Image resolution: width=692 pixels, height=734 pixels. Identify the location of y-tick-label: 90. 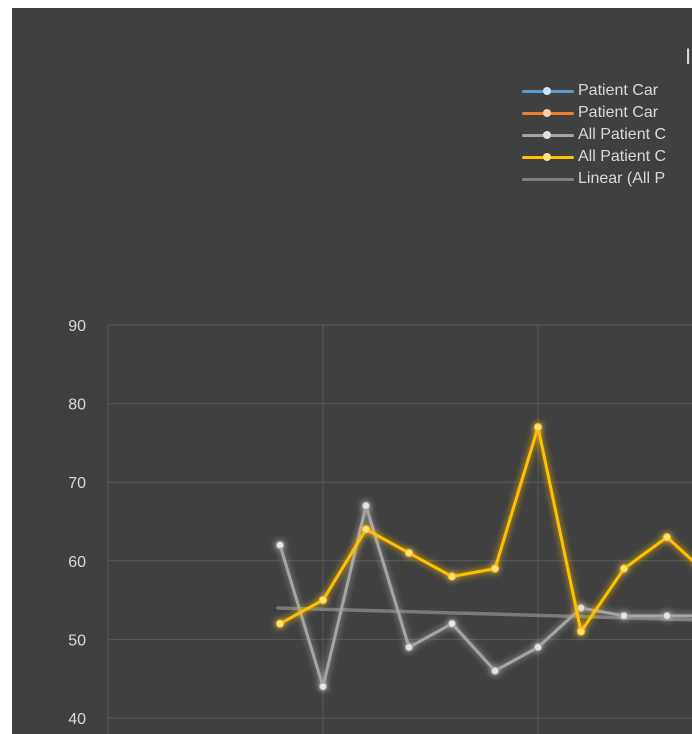
(77, 326).